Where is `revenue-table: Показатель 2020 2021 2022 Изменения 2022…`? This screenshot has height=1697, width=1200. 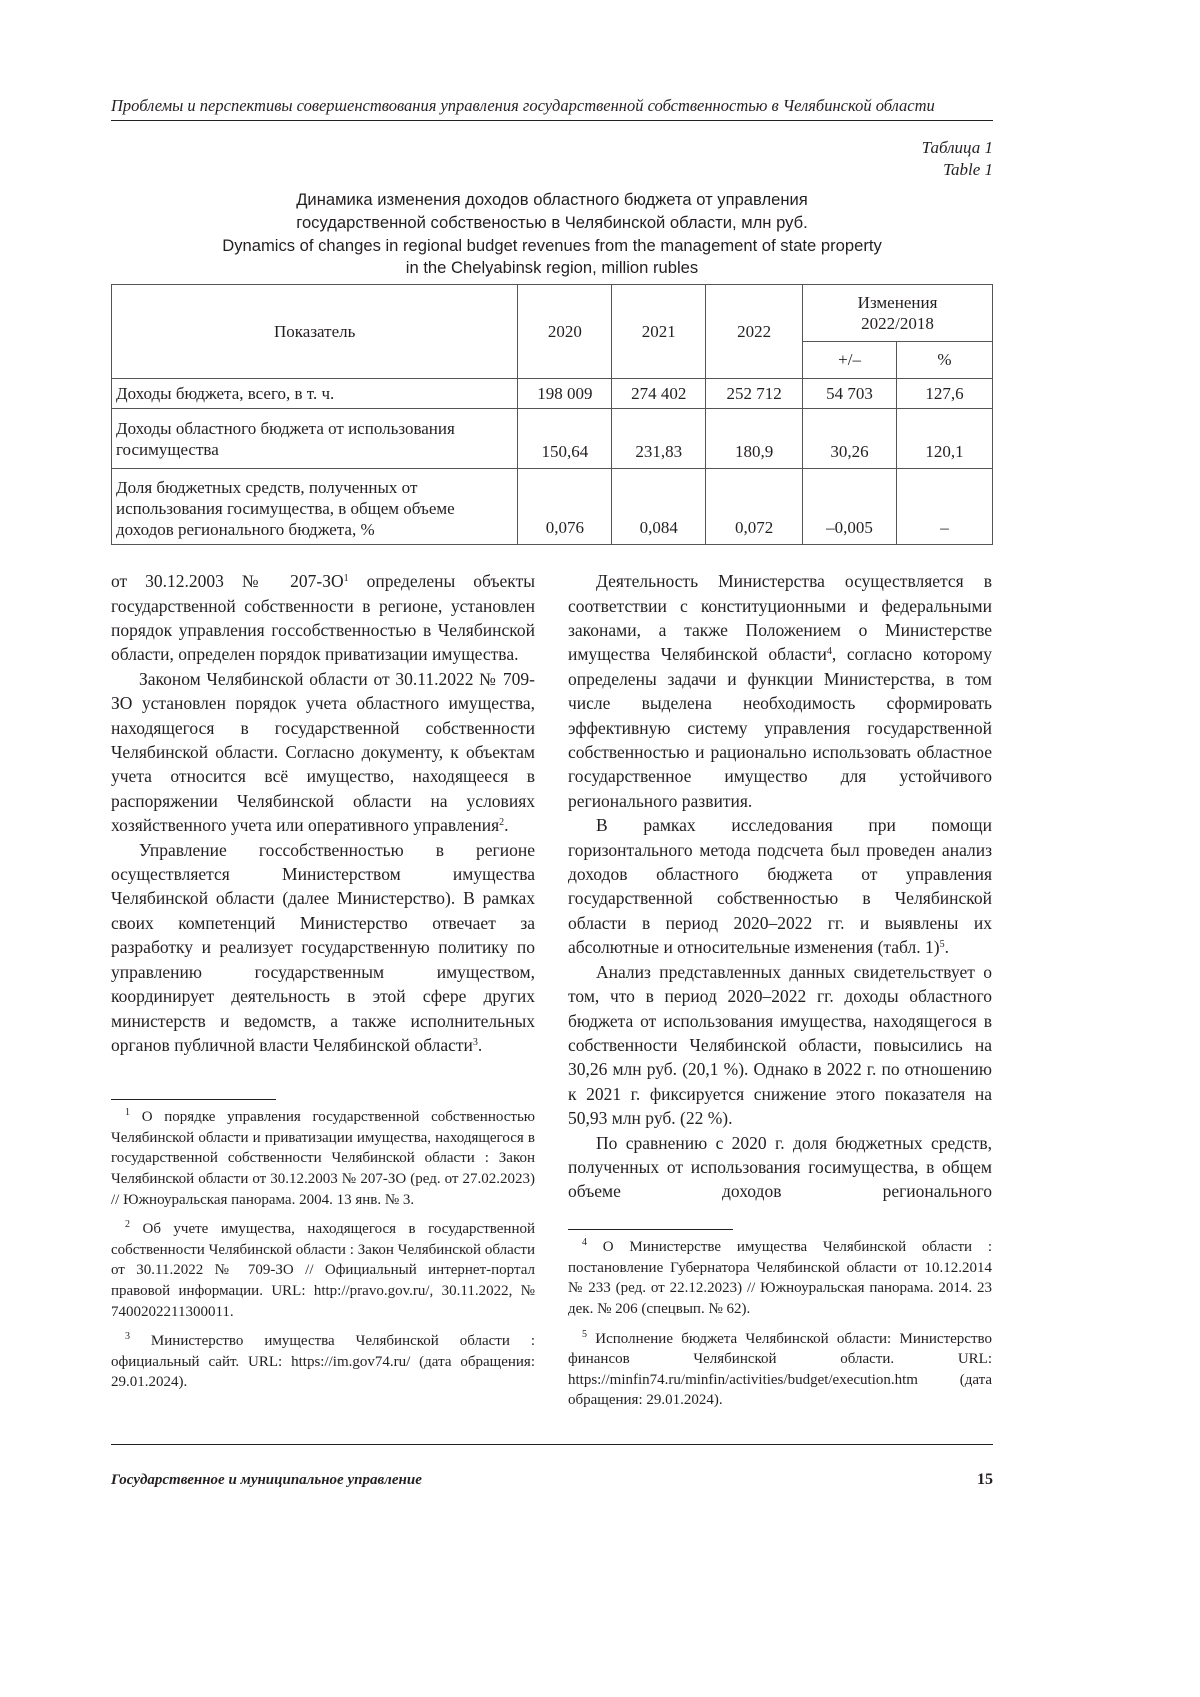 revenue-table: Показатель 2020 2021 2022 Изменения 2022… is located at coordinates (551, 415).